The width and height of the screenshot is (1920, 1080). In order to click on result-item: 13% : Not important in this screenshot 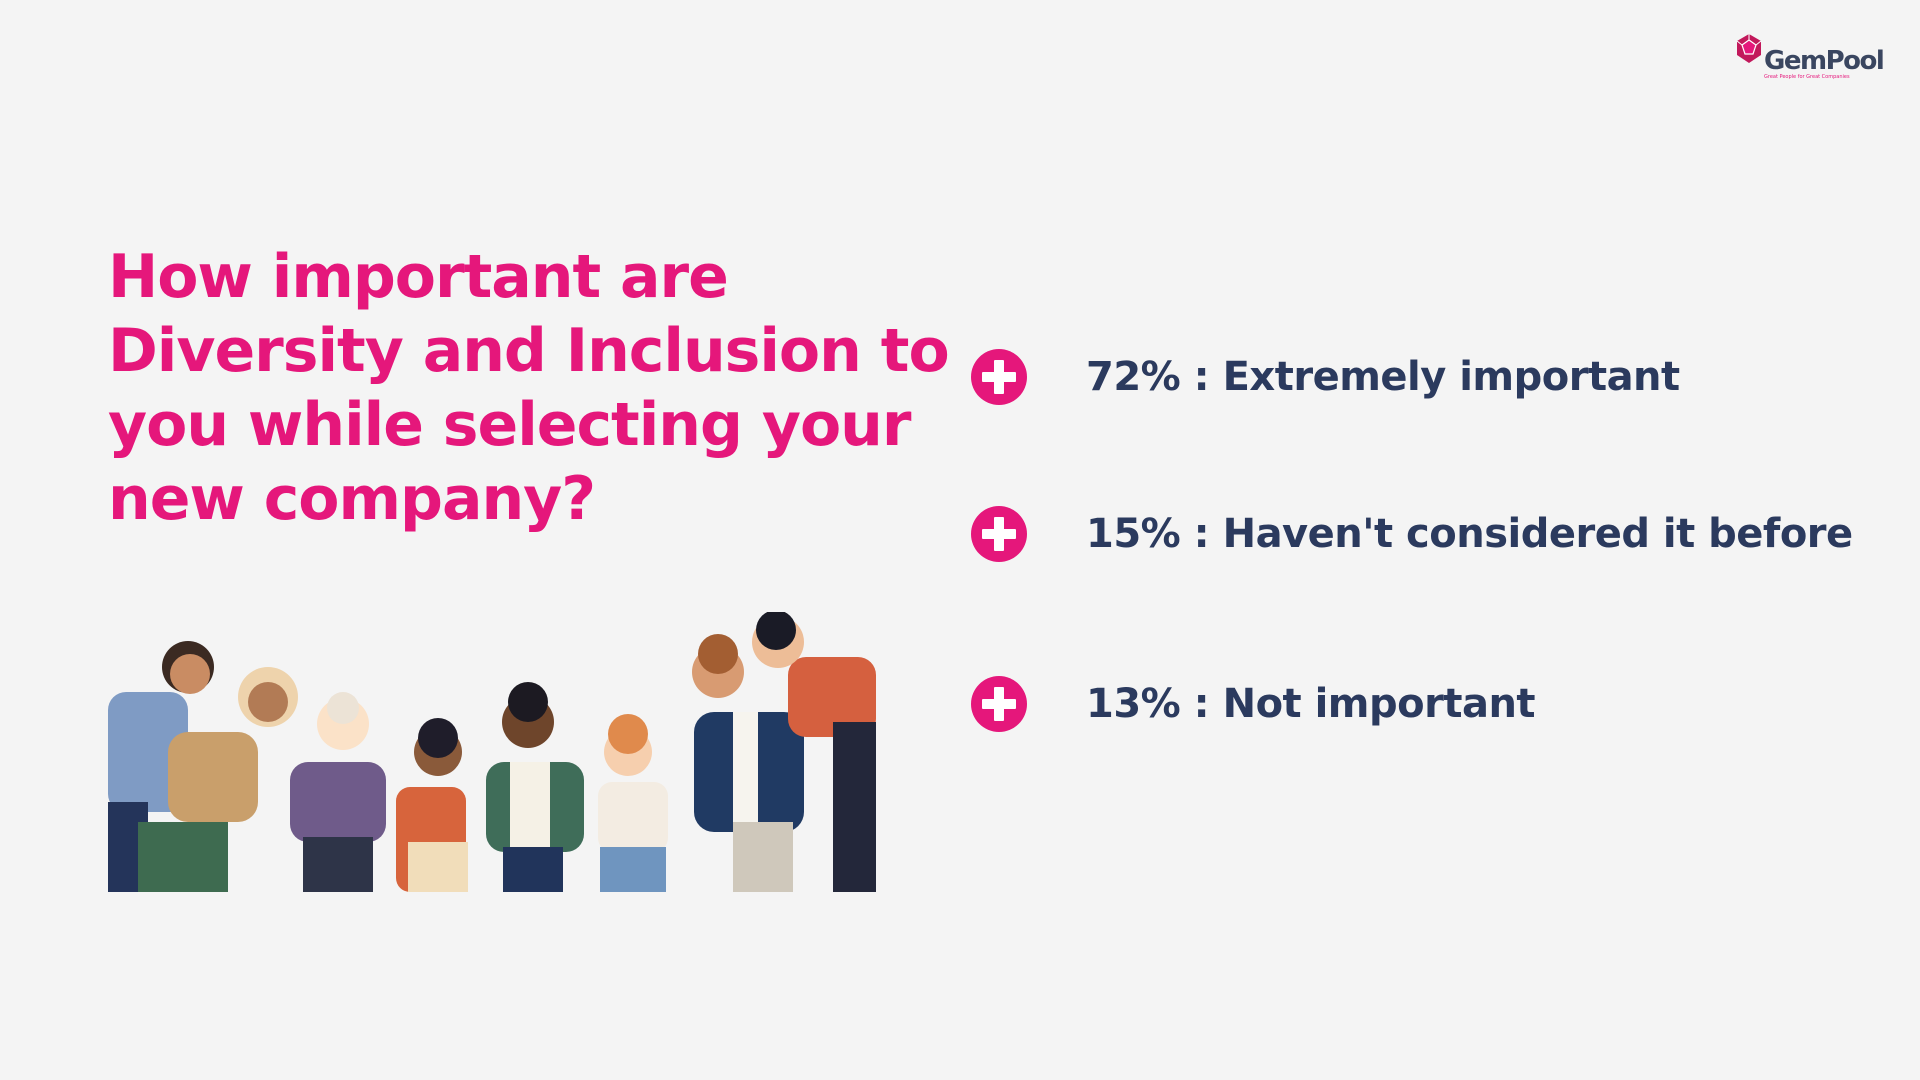, I will do `click(1253, 704)`.